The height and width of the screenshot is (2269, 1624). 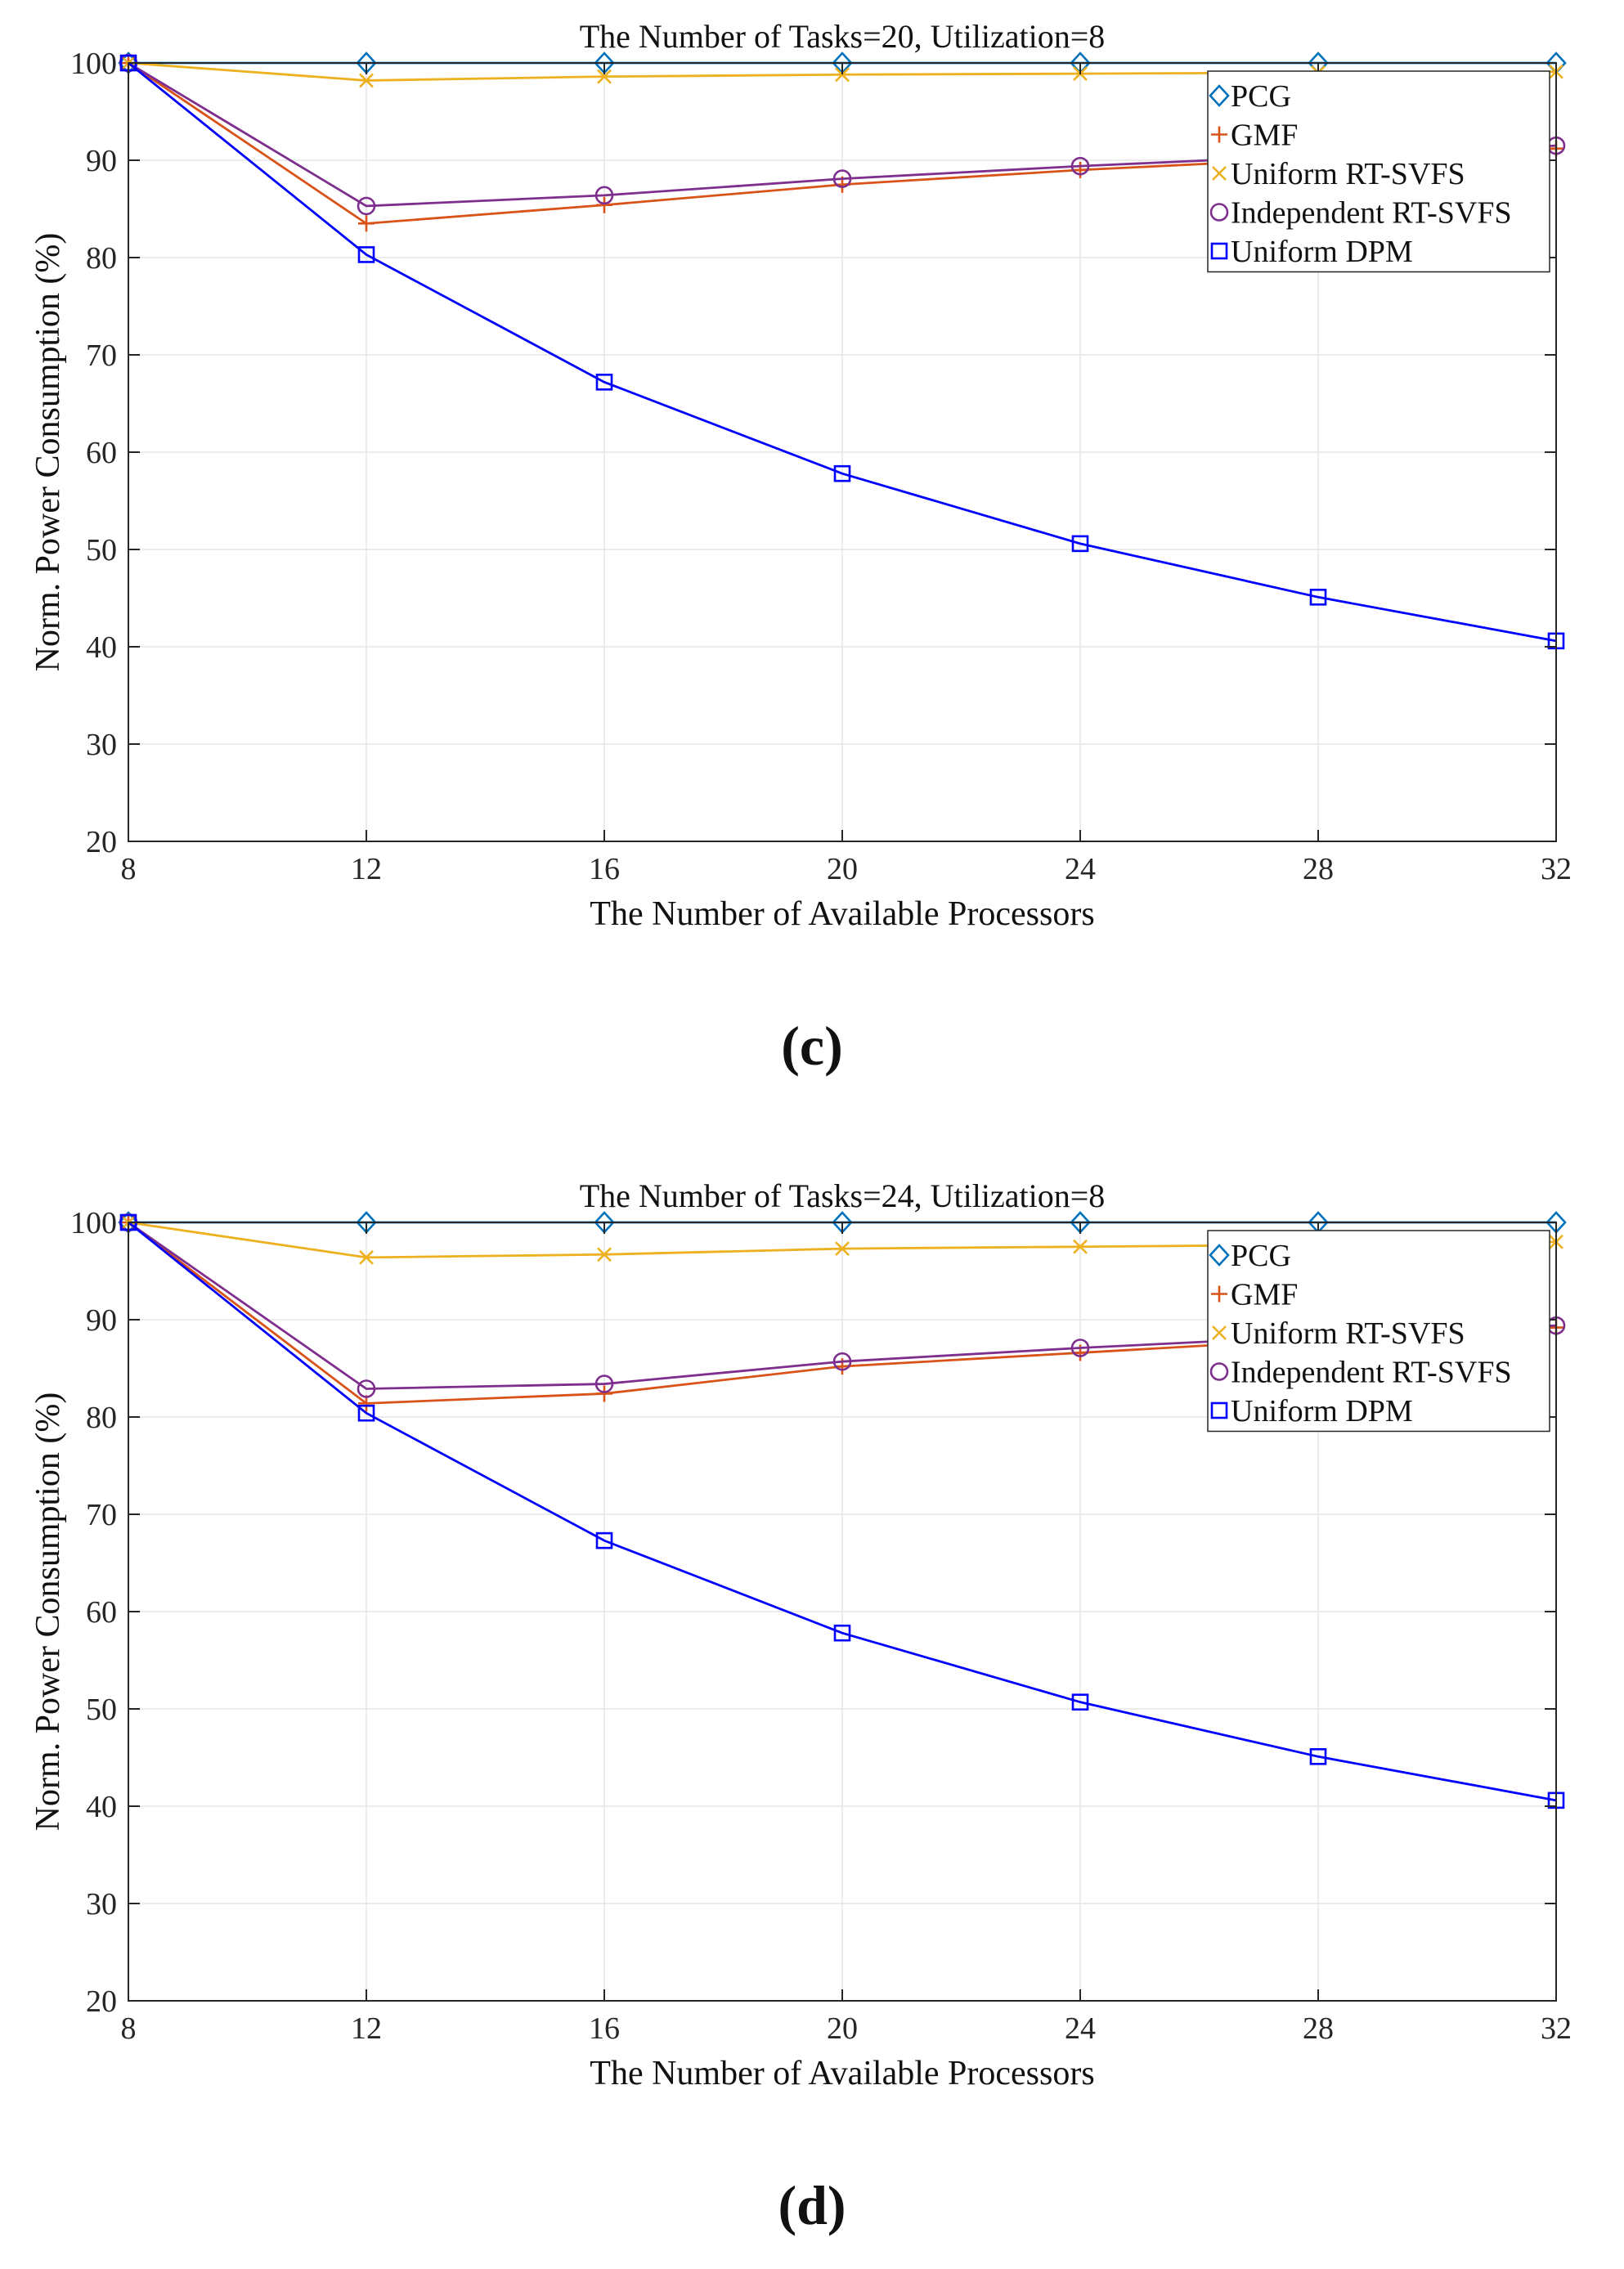 What do you see at coordinates (1219, 251) in the screenshot?
I see `legend-marker-uniform-dpm` at bounding box center [1219, 251].